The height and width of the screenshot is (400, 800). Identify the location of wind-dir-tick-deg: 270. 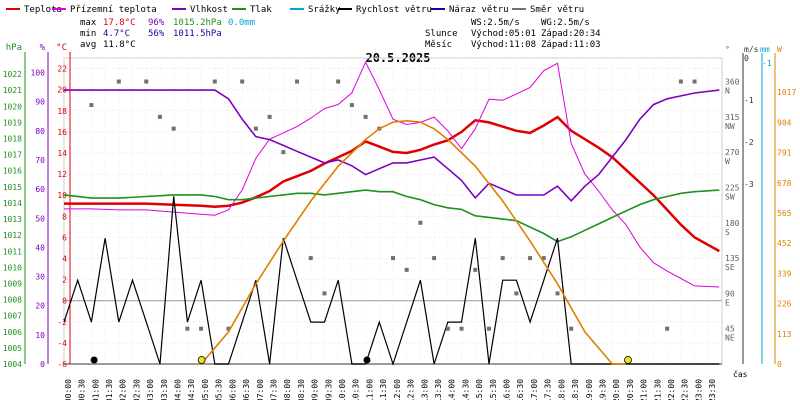
(732, 152).